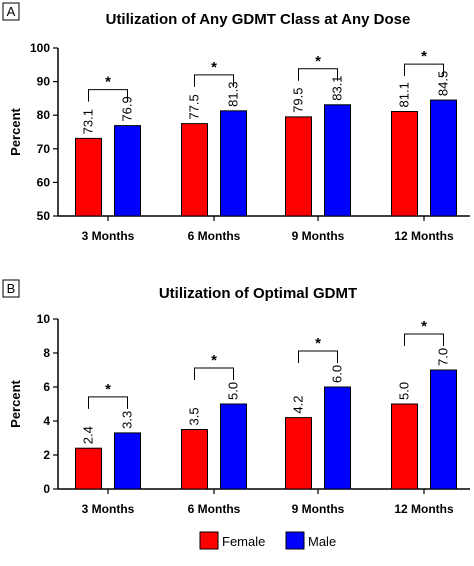 Image resolution: width=474 pixels, height=566 pixels. I want to click on y-tick-label: 80, so click(44, 115).